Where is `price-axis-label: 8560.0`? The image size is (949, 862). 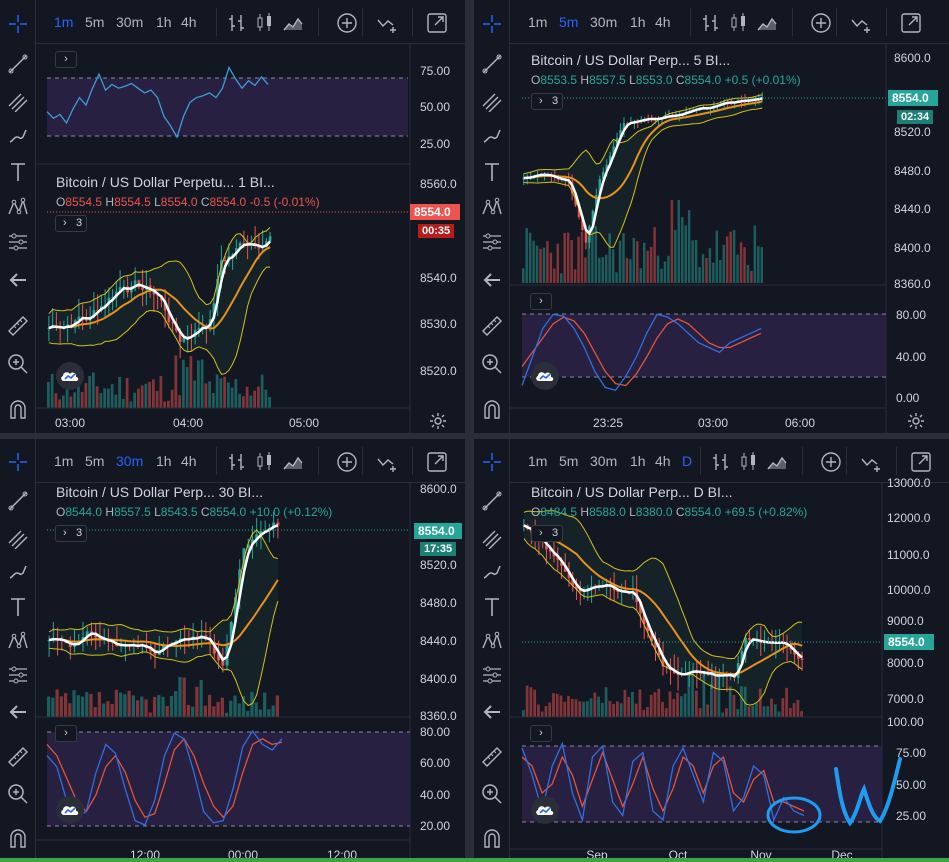
price-axis-label: 8560.0 is located at coordinates (438, 184).